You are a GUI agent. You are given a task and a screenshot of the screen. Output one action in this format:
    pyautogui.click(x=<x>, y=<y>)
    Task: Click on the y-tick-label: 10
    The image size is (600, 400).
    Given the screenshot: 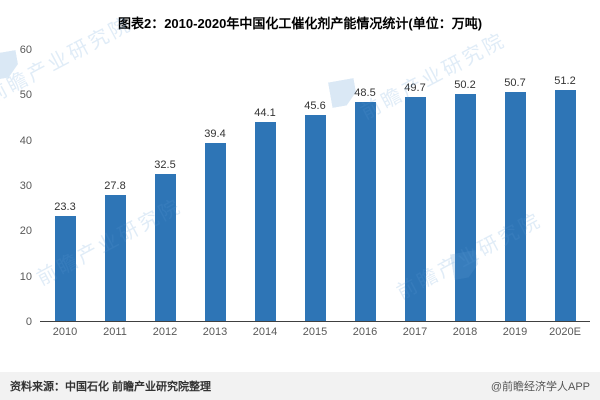 What is the action you would take?
    pyautogui.click(x=25, y=276)
    